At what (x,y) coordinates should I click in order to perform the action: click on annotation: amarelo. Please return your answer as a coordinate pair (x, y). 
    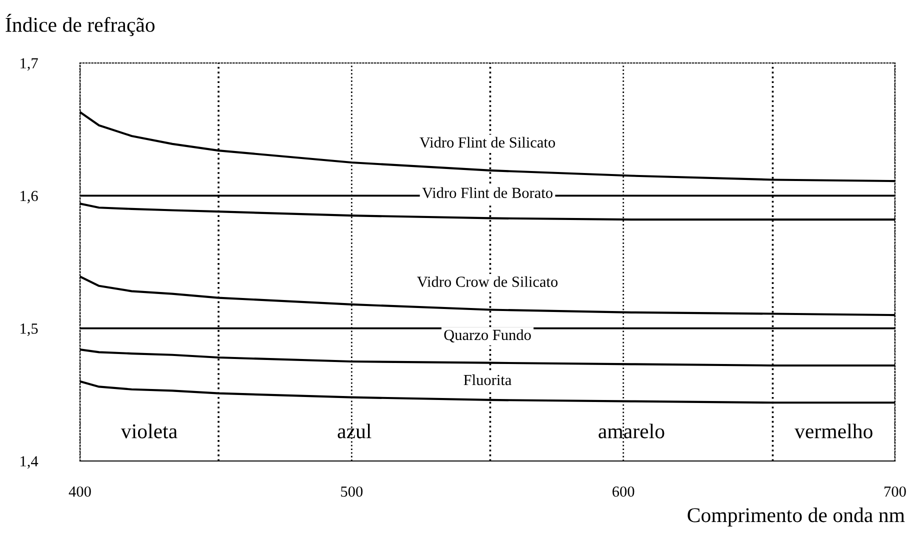
    Looking at the image, I should click on (631, 431).